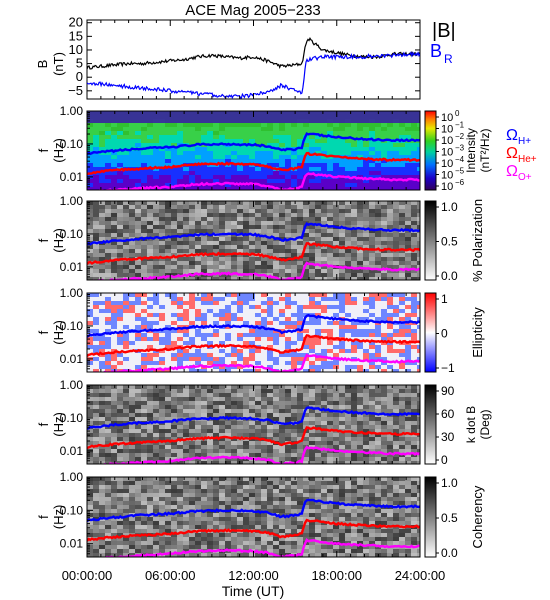 The height and width of the screenshot is (600, 550). Describe the element at coordinates (448, 437) in the screenshot. I see `colorbar-tick-label: 30` at that location.